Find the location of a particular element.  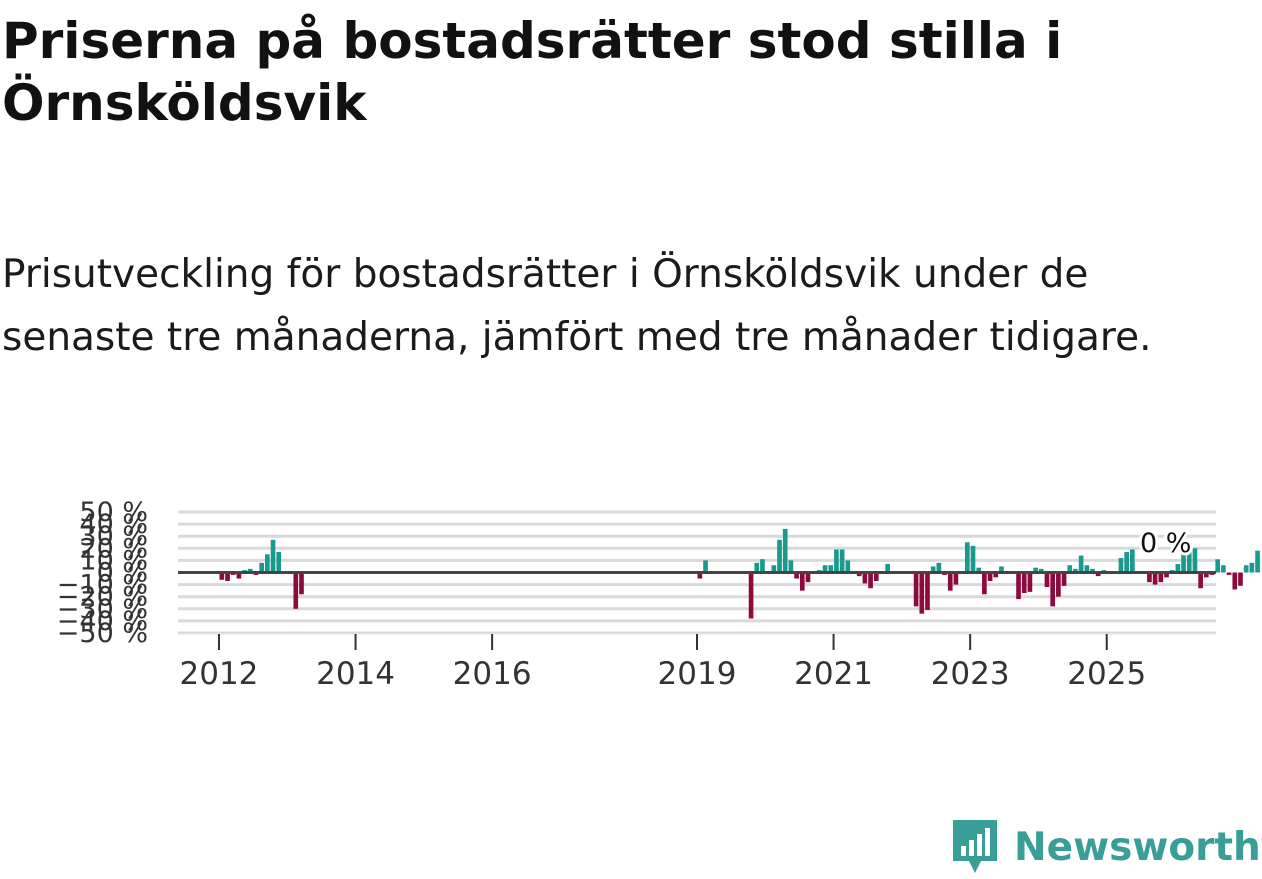

y-tick-label: −20 % is located at coordinates (102, 597).